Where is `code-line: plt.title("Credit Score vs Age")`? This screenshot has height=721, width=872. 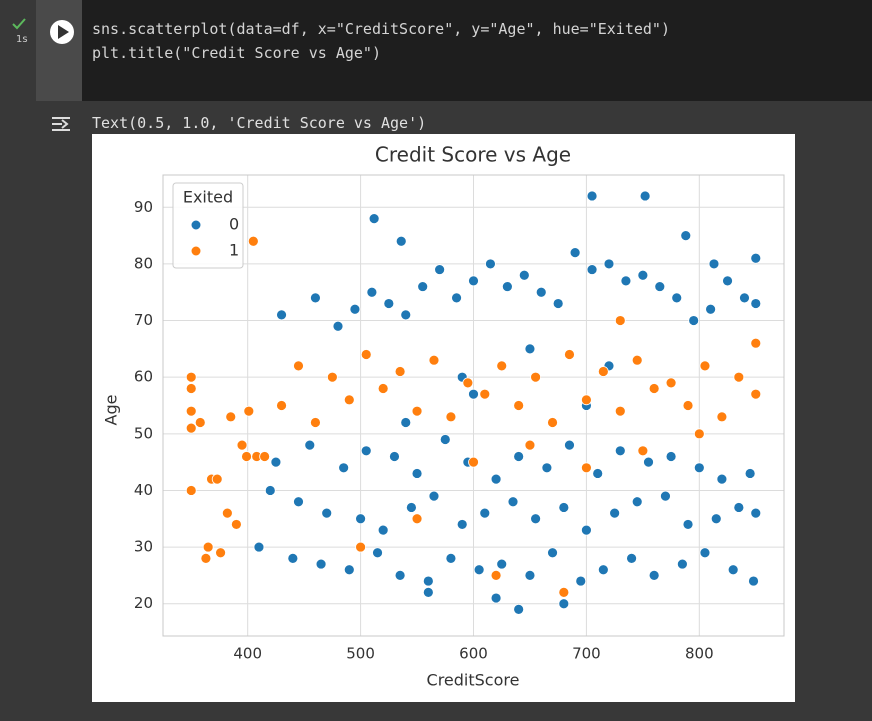
code-line: plt.title("Credit Score vs Age") is located at coordinates (236, 53).